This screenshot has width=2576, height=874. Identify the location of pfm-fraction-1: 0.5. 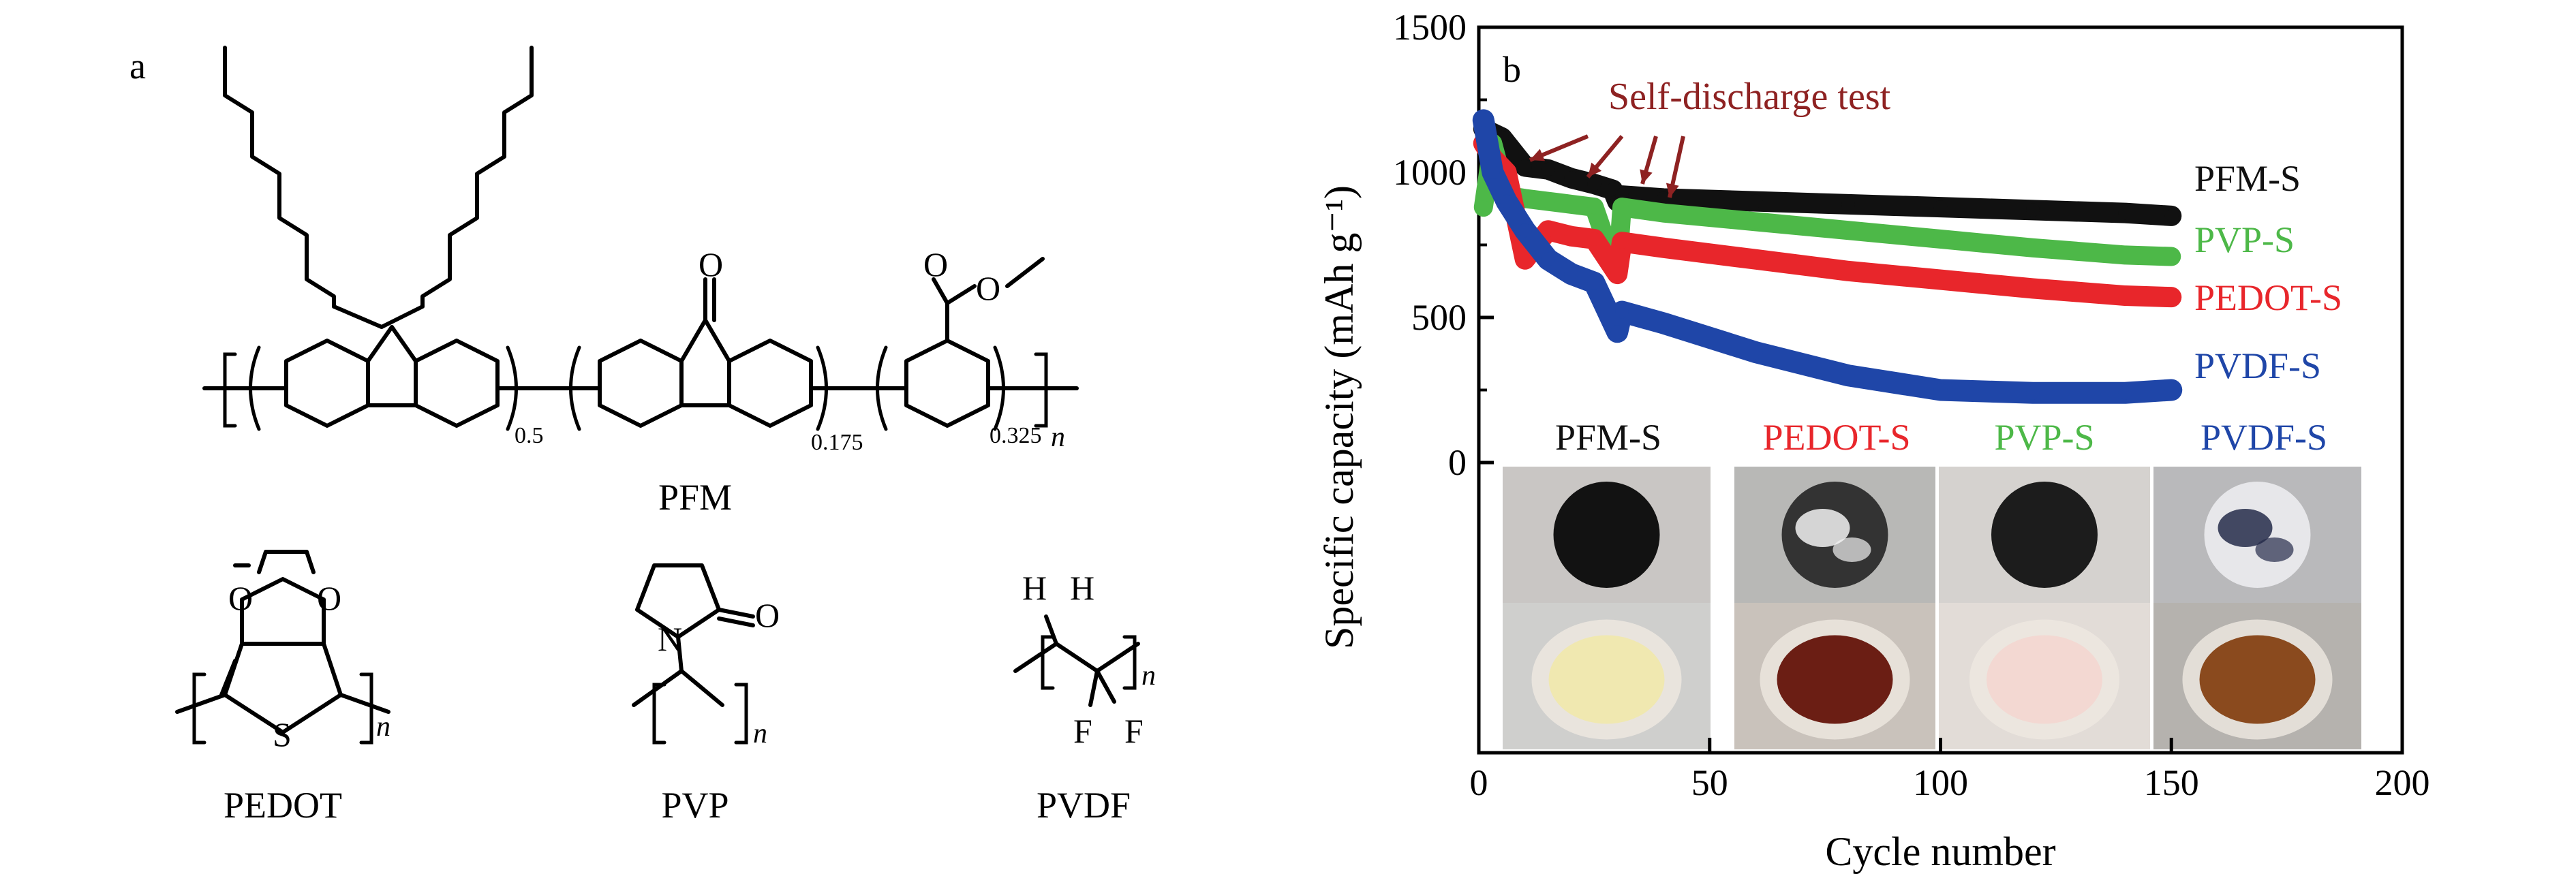
(529, 435).